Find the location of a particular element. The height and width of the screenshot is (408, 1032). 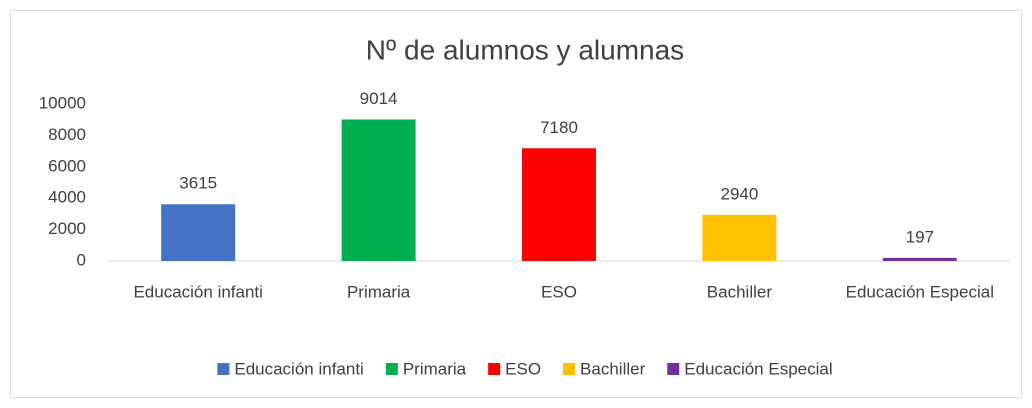

data-label: 9014 is located at coordinates (379, 98).